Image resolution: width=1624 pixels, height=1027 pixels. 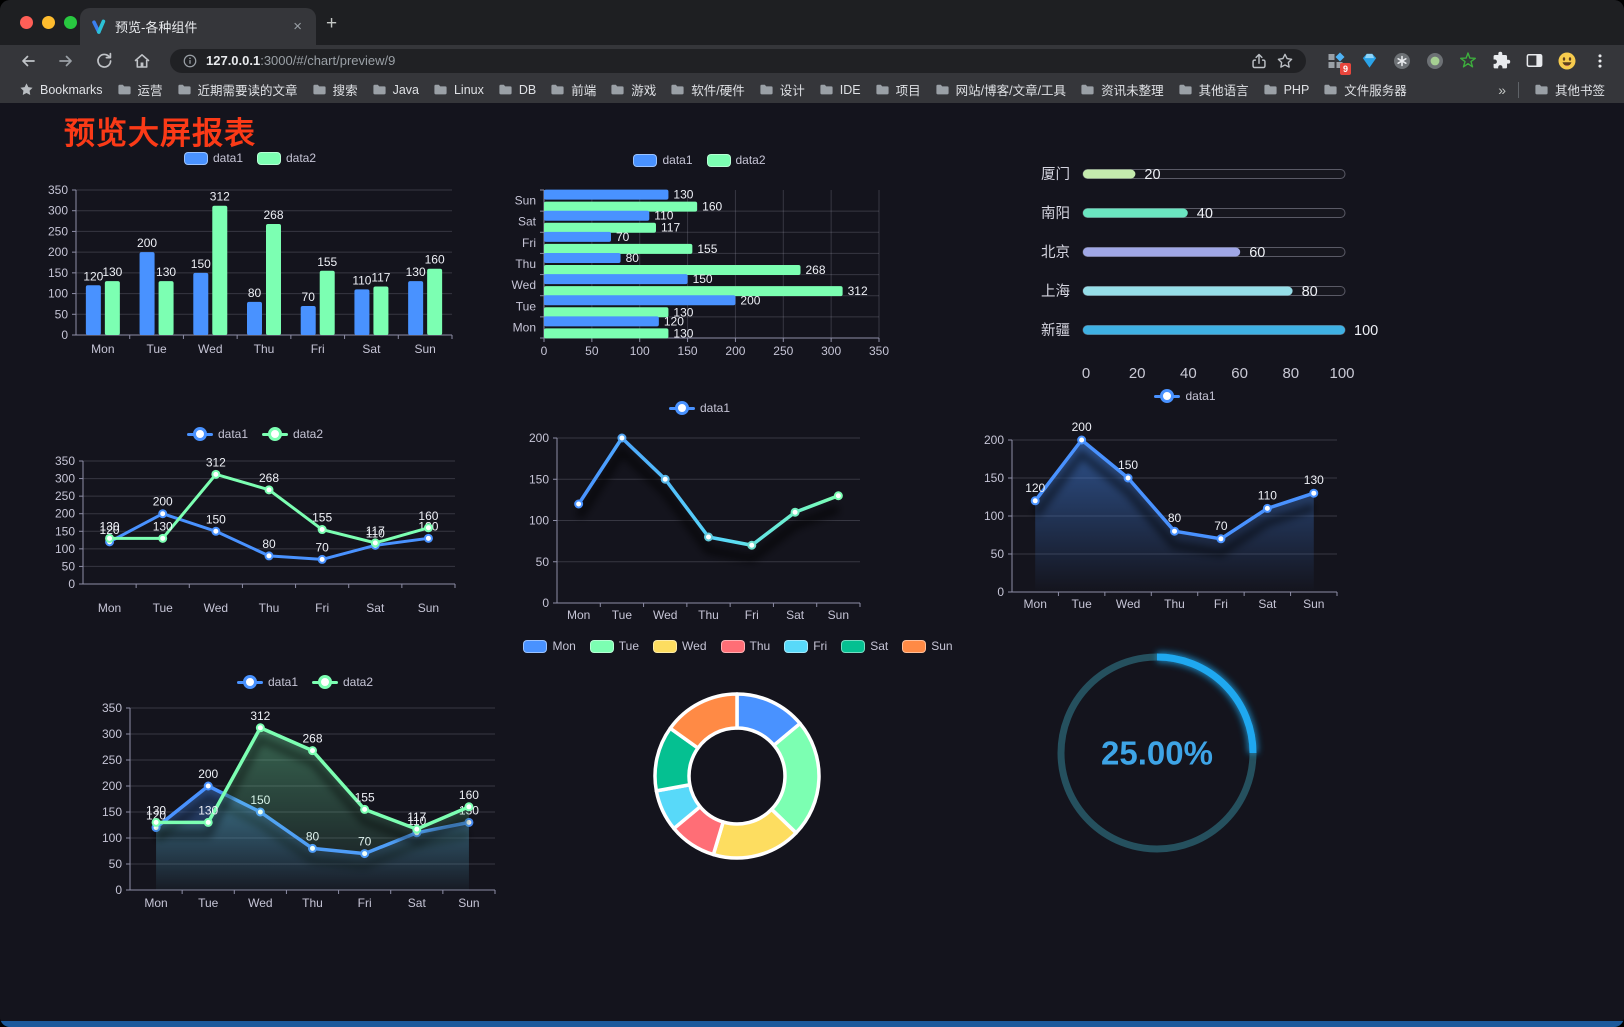 I want to click on svg-text: 155, so click(x=322, y=518).